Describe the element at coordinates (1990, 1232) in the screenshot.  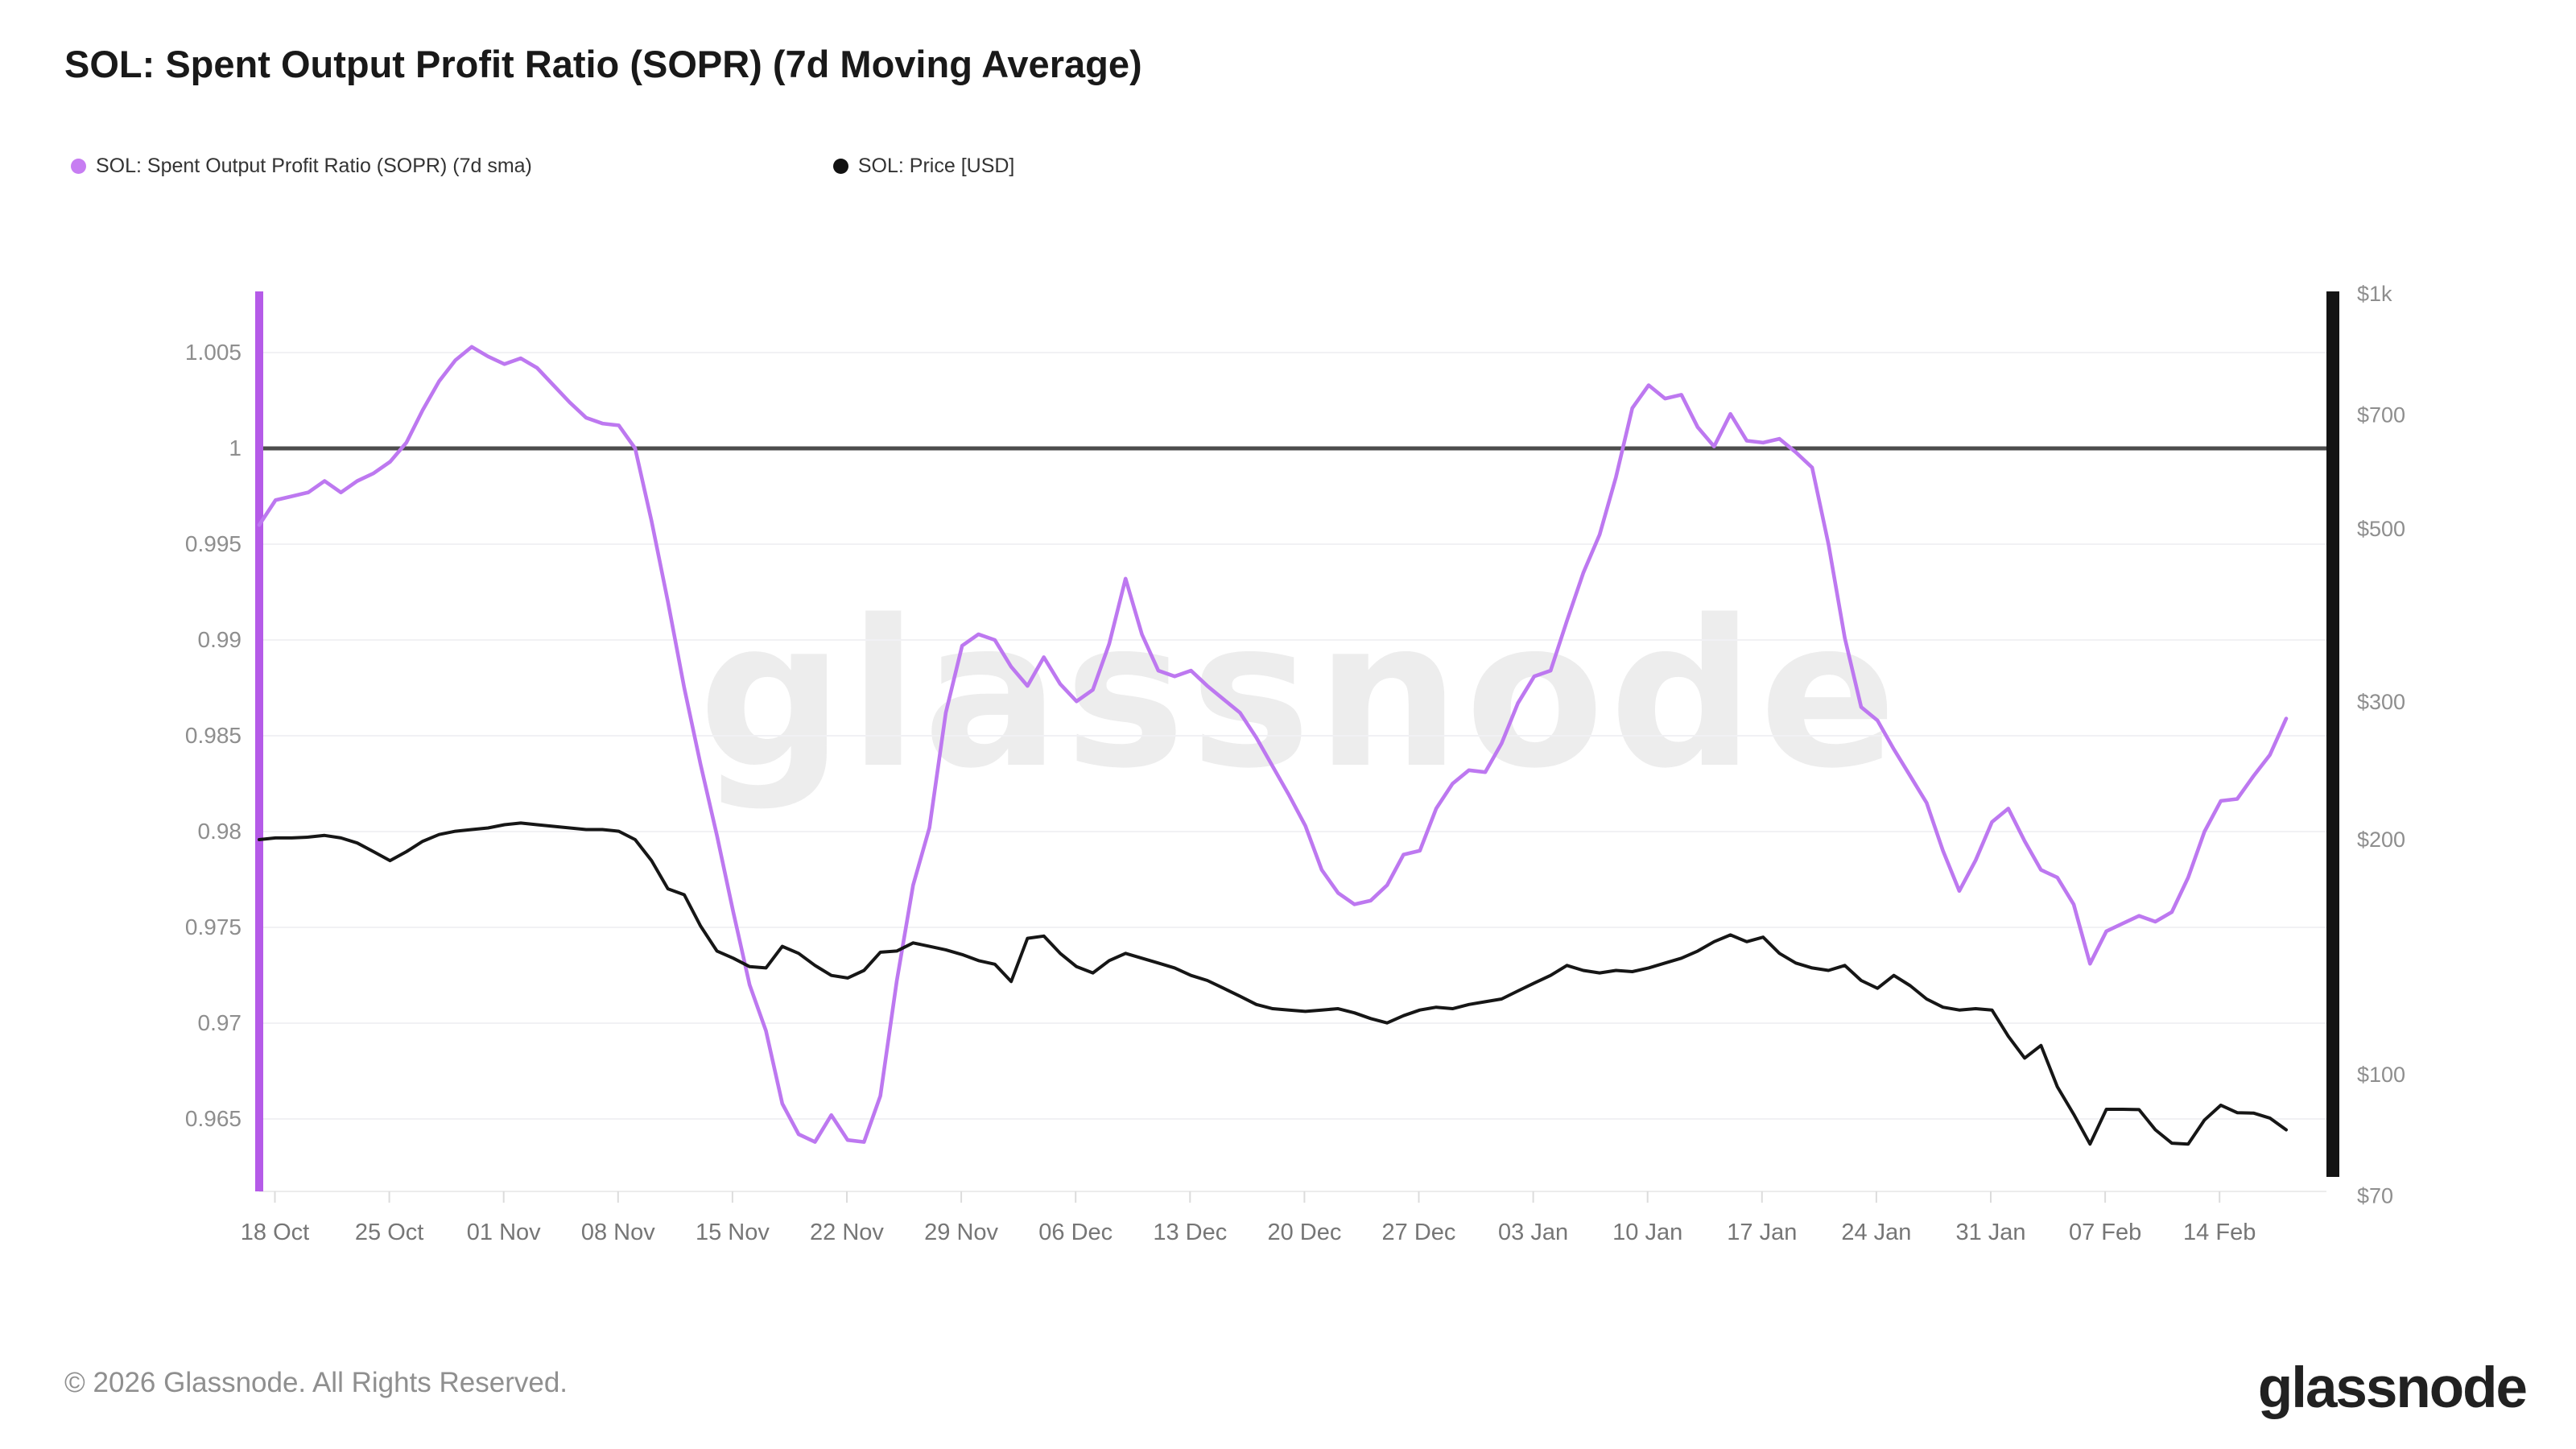
I see `x-tick-label: 31 Jan` at that location.